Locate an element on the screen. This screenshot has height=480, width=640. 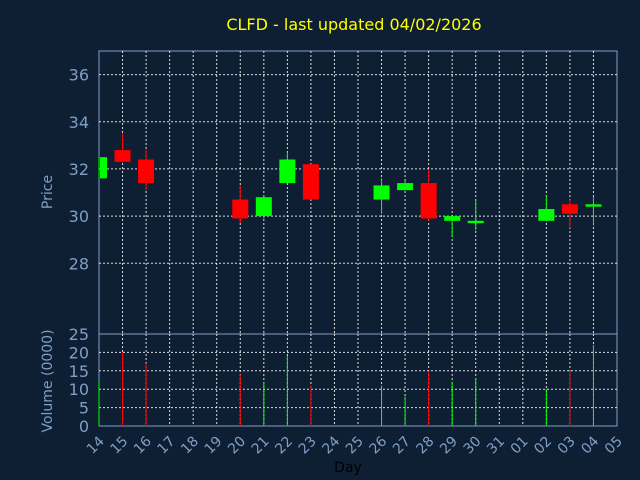
chart-title: CLFD - last updated 04/02/2026 is located at coordinates (353, 24).